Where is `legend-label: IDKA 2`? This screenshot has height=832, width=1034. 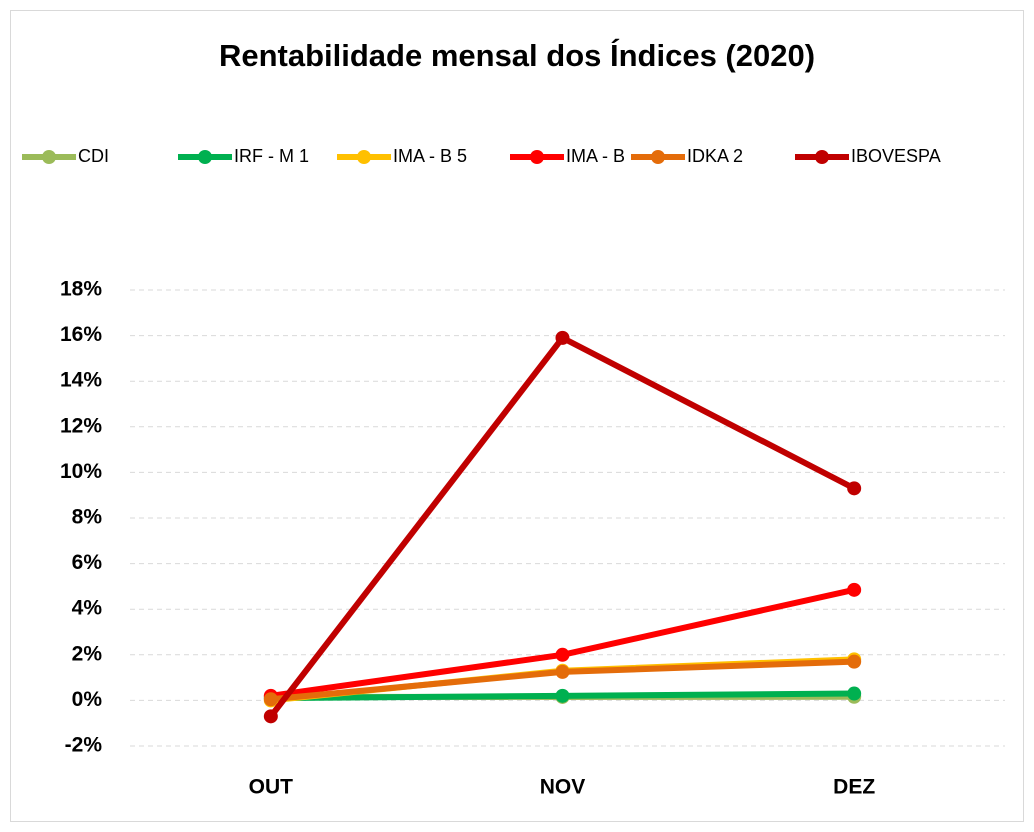 legend-label: IDKA 2 is located at coordinates (715, 156).